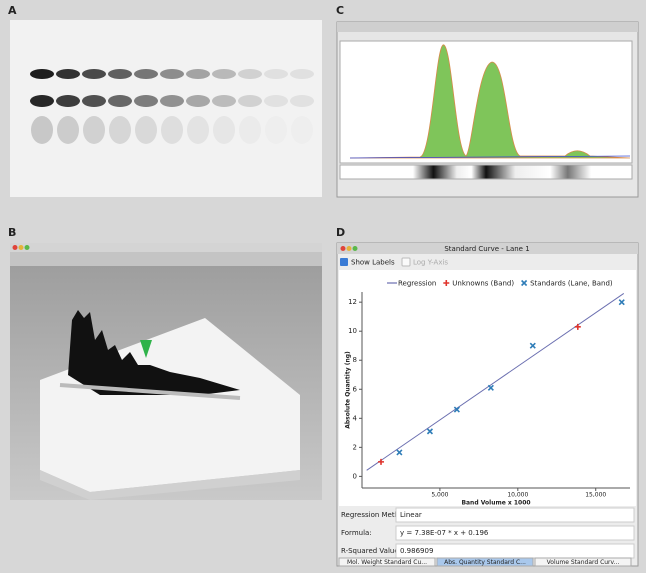  Describe the element at coordinates (355, 360) in the screenshot. I see `y-tick-label: 8` at that location.